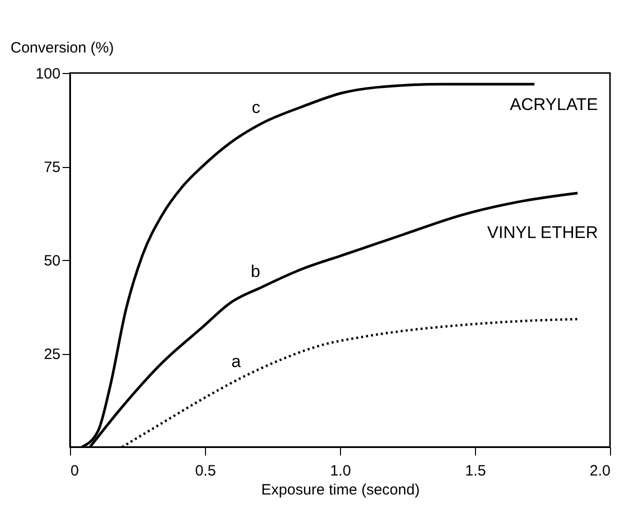 The image size is (625, 507). What do you see at coordinates (554, 104) in the screenshot?
I see `annotation: ACRYLATE` at bounding box center [554, 104].